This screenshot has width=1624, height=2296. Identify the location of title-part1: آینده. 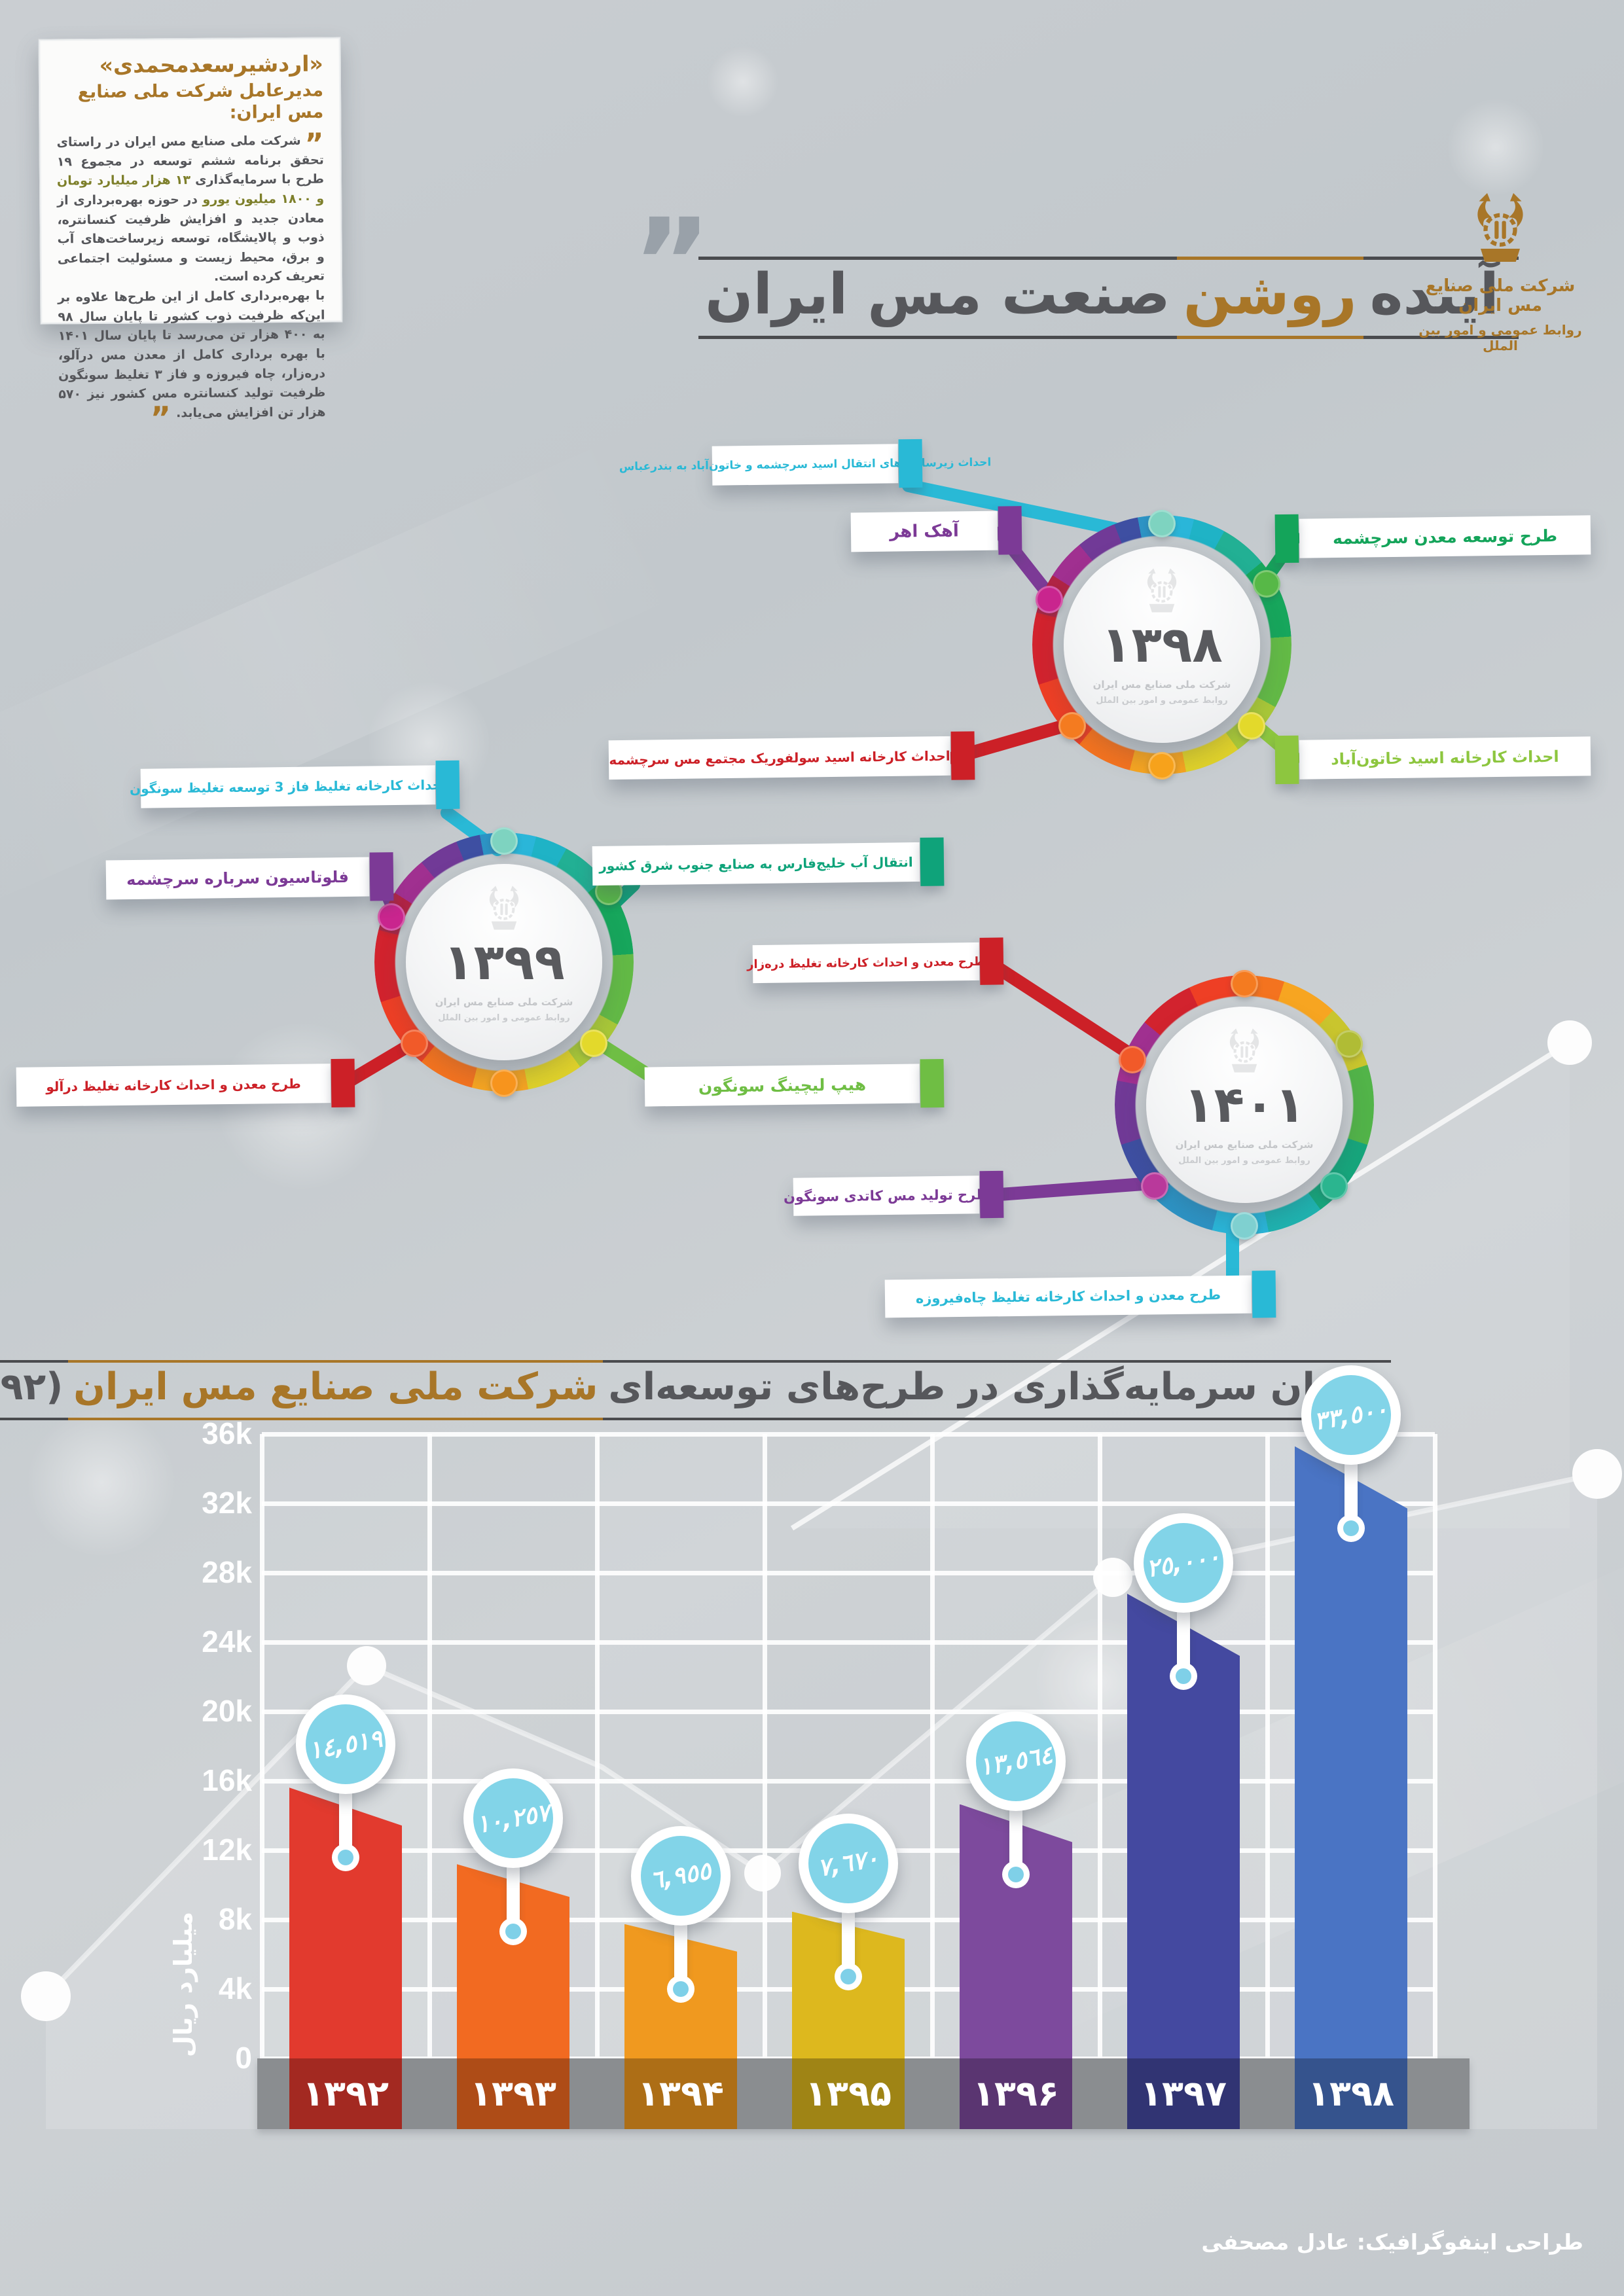
(1434, 298).